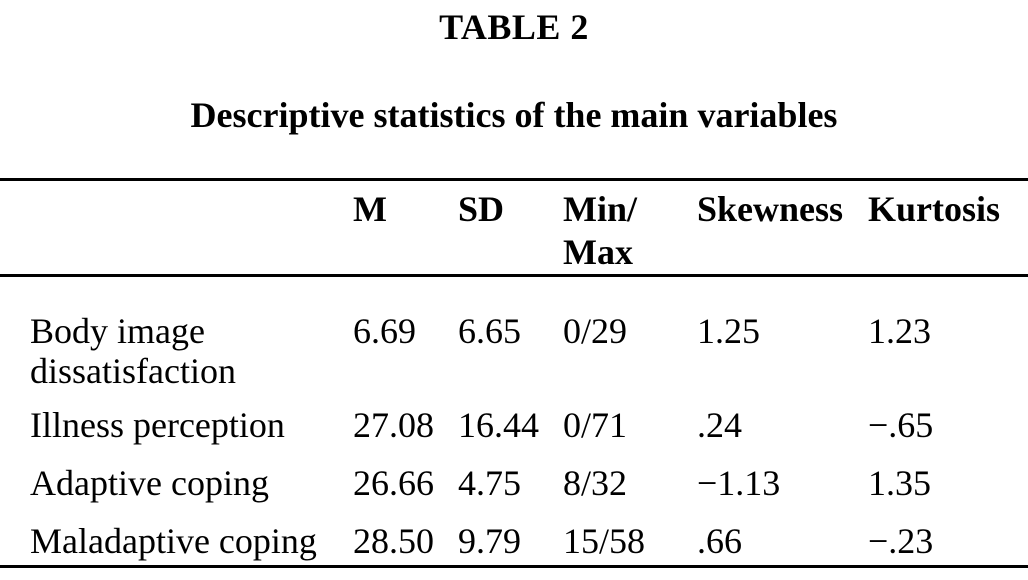 The image size is (1028, 580). I want to click on cell-skewness: .24, so click(719, 425).